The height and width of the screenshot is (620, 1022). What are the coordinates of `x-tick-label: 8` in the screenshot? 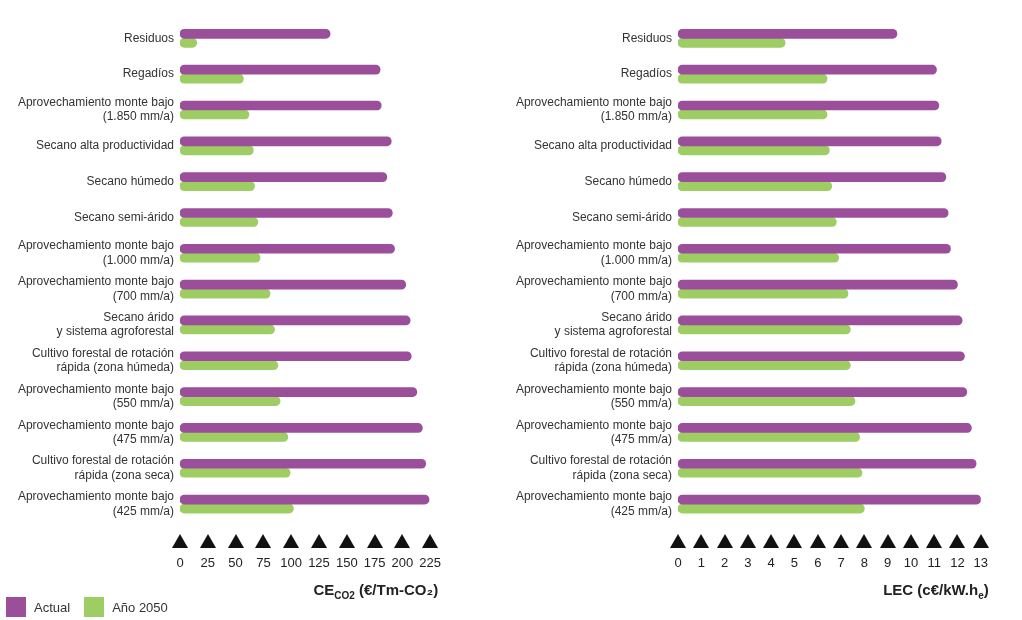 It's located at (864, 563).